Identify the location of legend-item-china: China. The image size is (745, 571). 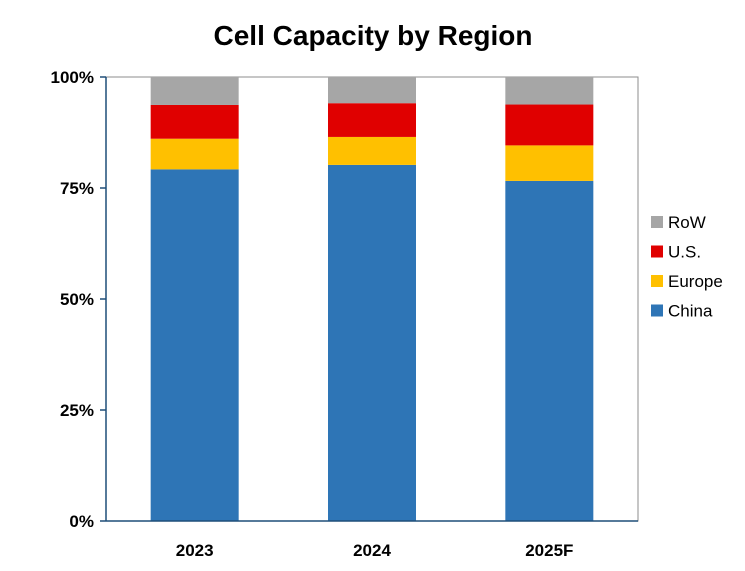
(682, 311).